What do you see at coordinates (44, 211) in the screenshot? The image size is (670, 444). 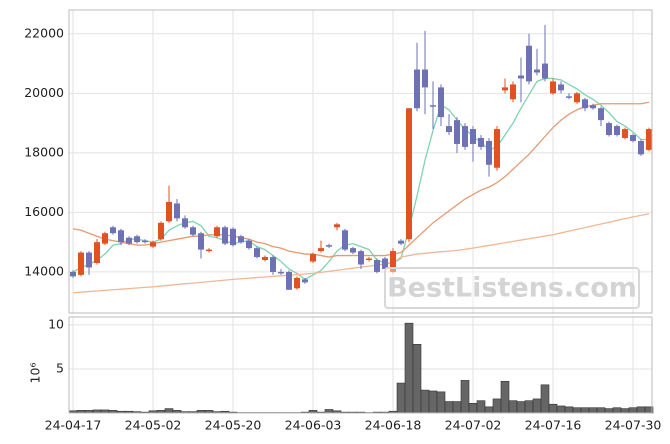 I see `y-tick-label: 16000` at bounding box center [44, 211].